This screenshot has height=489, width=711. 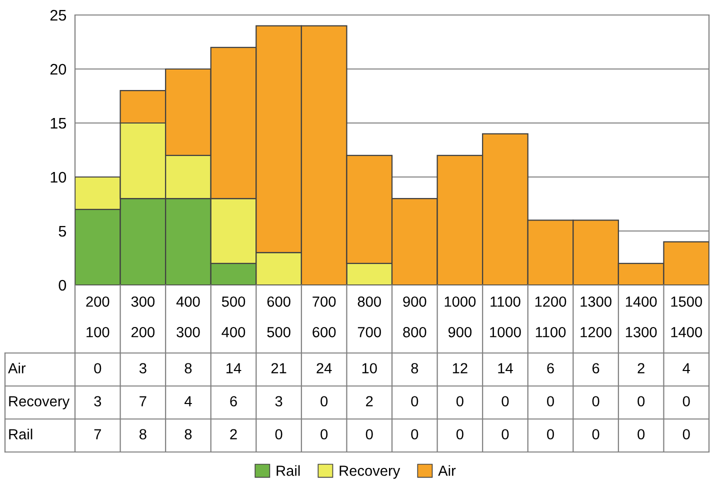 I want to click on category-label: 1000 900, so click(x=460, y=317).